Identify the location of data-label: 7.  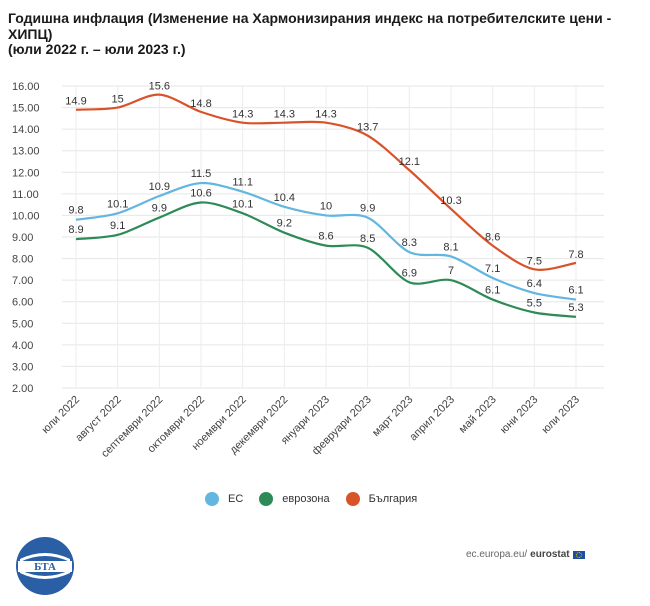
(451, 271).